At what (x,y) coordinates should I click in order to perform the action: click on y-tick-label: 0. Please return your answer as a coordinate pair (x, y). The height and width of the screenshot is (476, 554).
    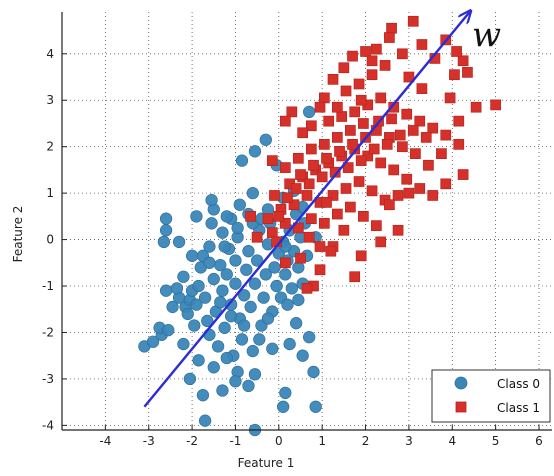
    Looking at the image, I should click on (50, 240).